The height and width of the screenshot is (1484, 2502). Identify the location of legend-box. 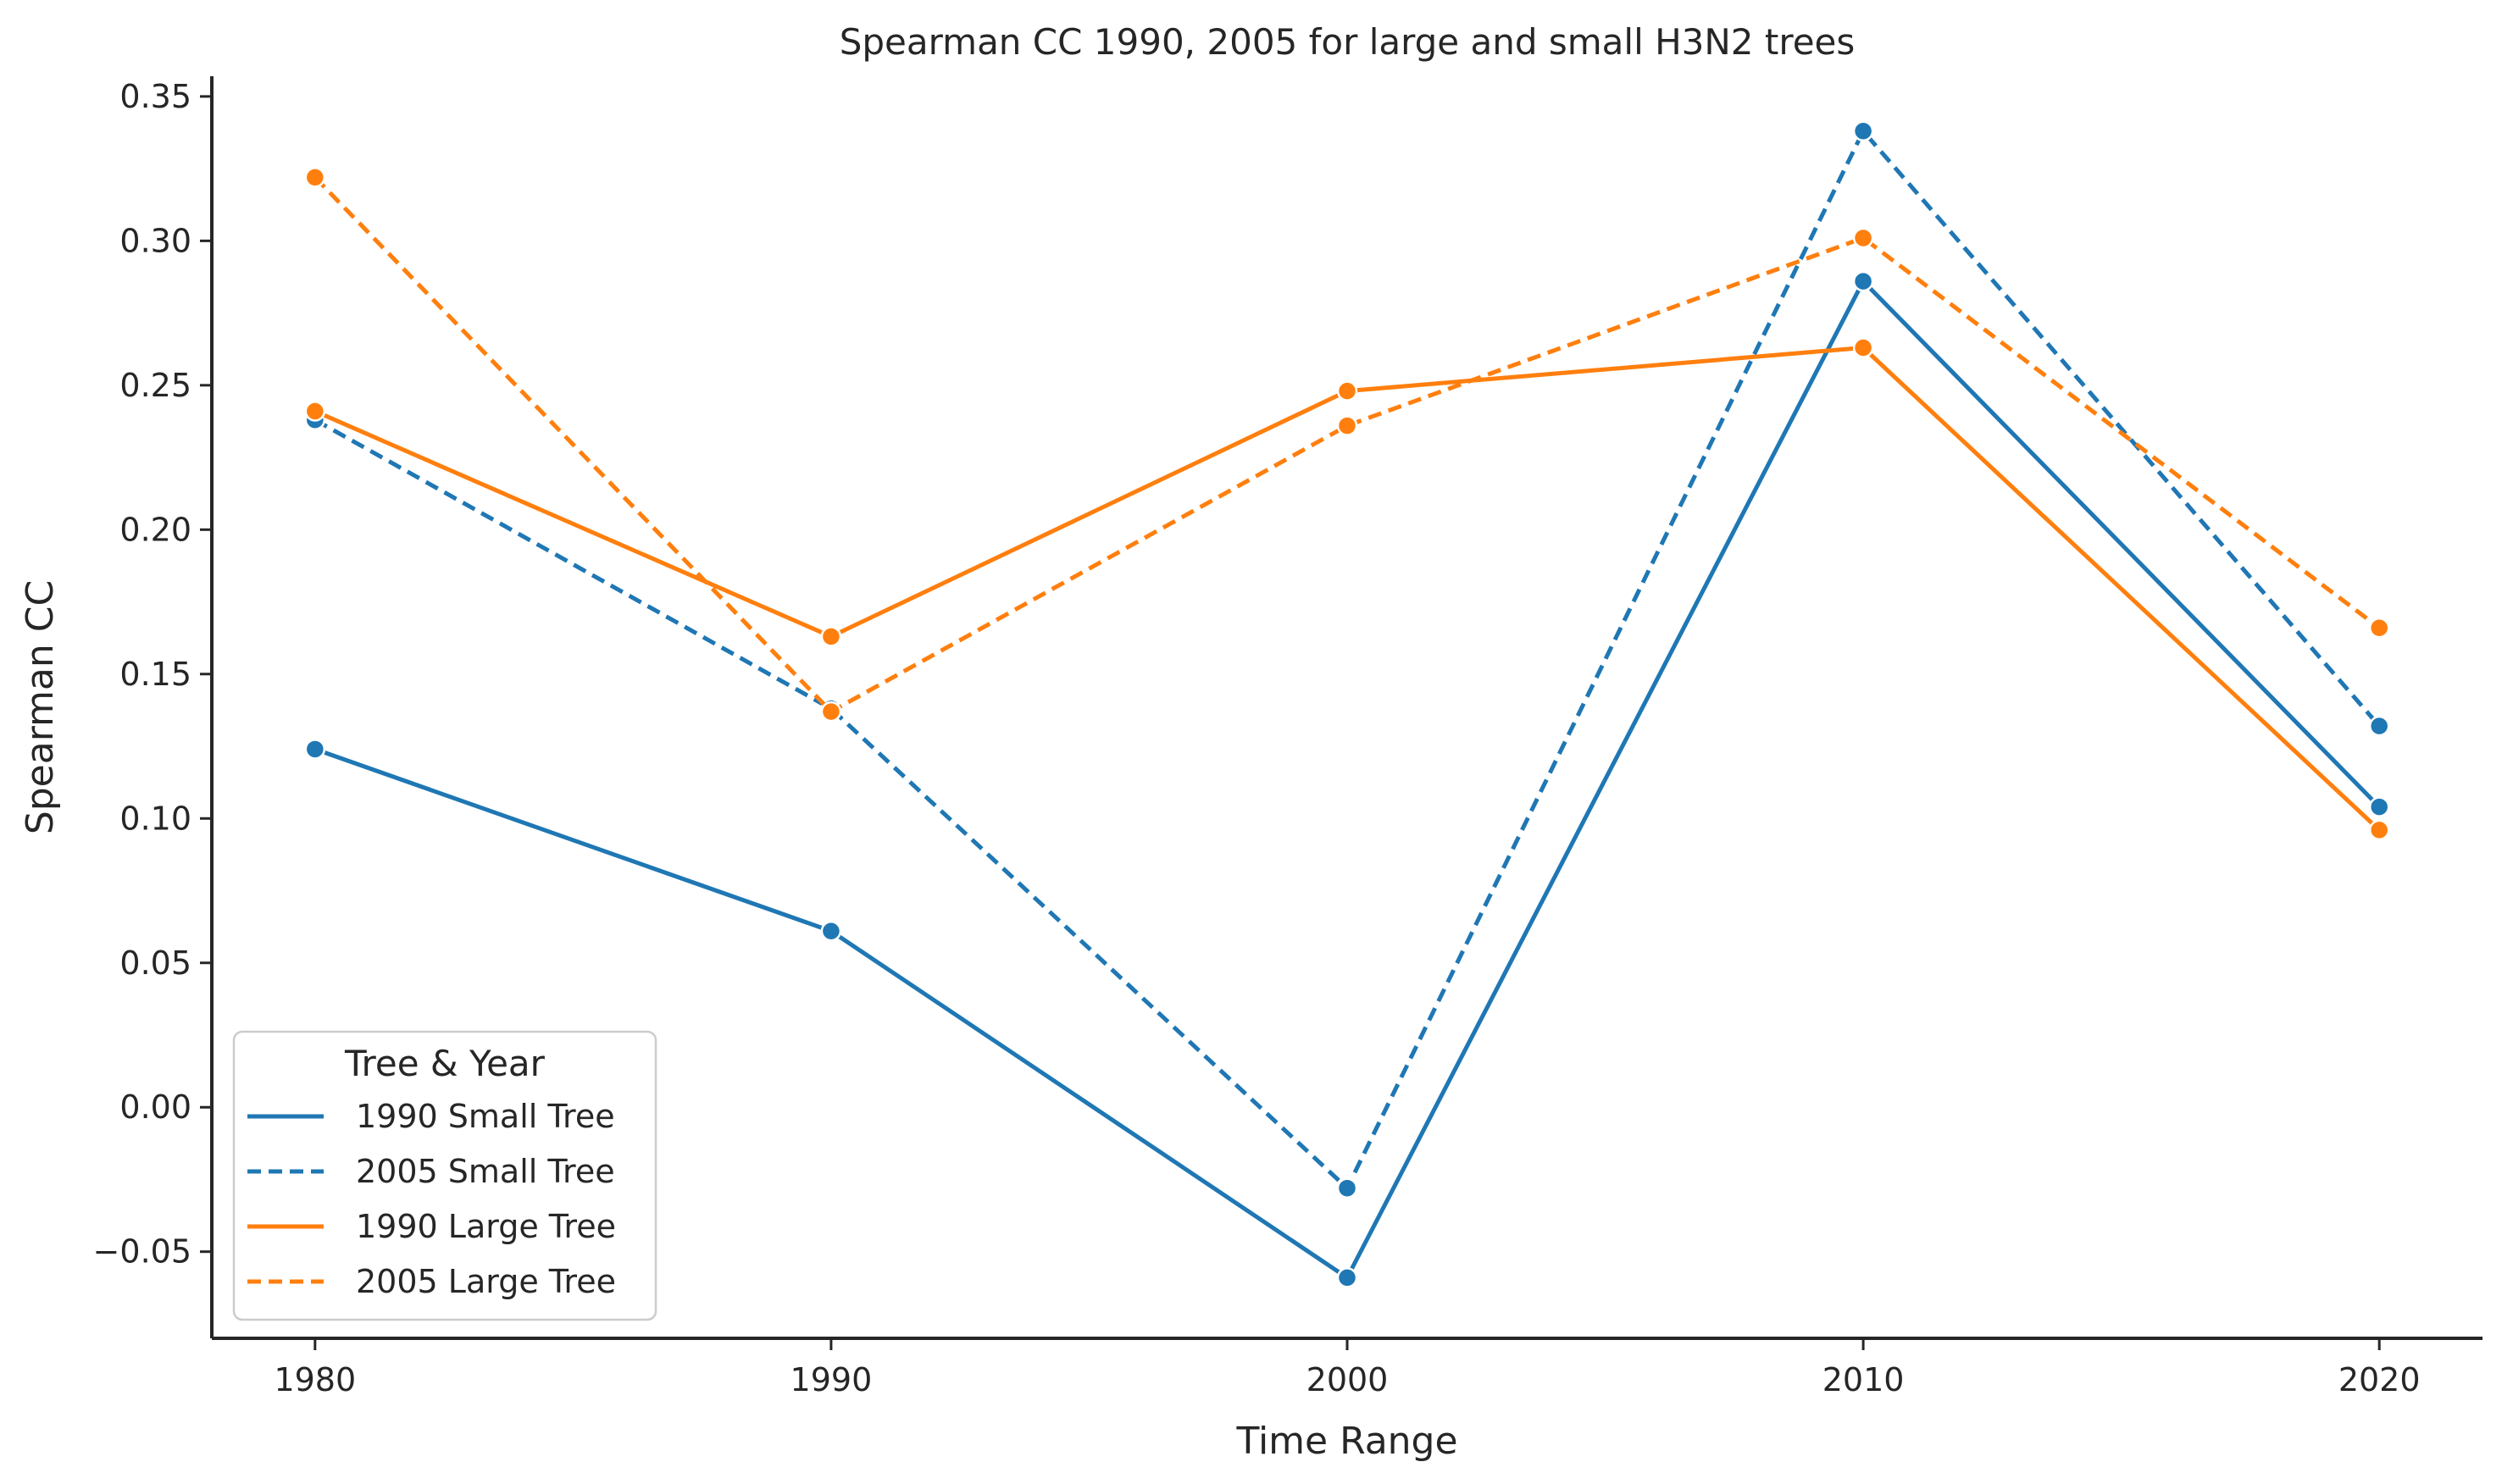
(444, 1175).